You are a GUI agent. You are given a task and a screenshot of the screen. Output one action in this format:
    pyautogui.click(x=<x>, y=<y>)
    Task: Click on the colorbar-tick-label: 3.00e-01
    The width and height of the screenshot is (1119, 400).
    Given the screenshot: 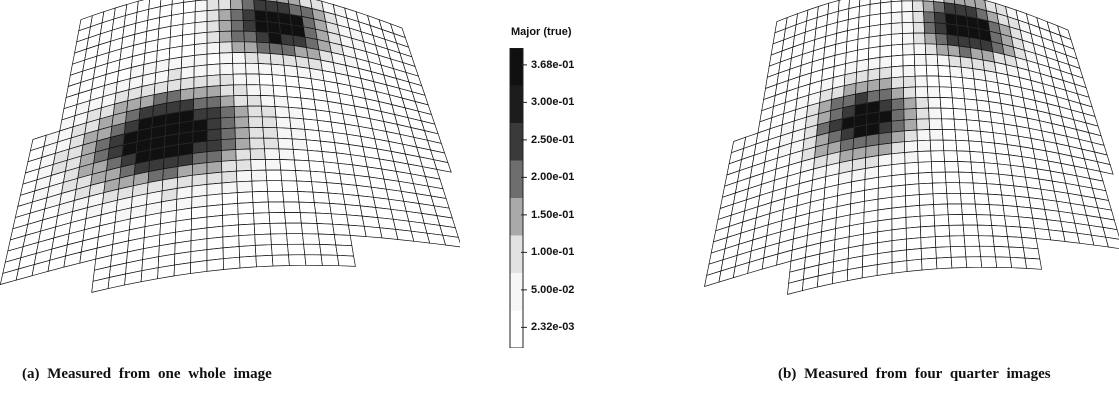 What is the action you would take?
    pyautogui.click(x=553, y=102)
    